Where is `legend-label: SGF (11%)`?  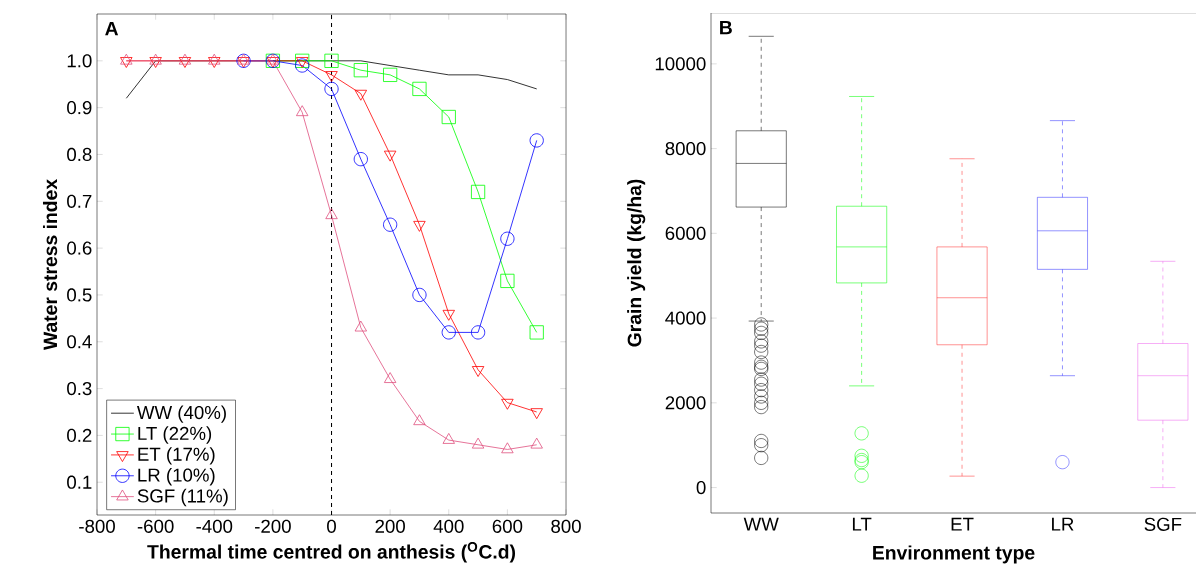 legend-label: SGF (11%) is located at coordinates (182, 497).